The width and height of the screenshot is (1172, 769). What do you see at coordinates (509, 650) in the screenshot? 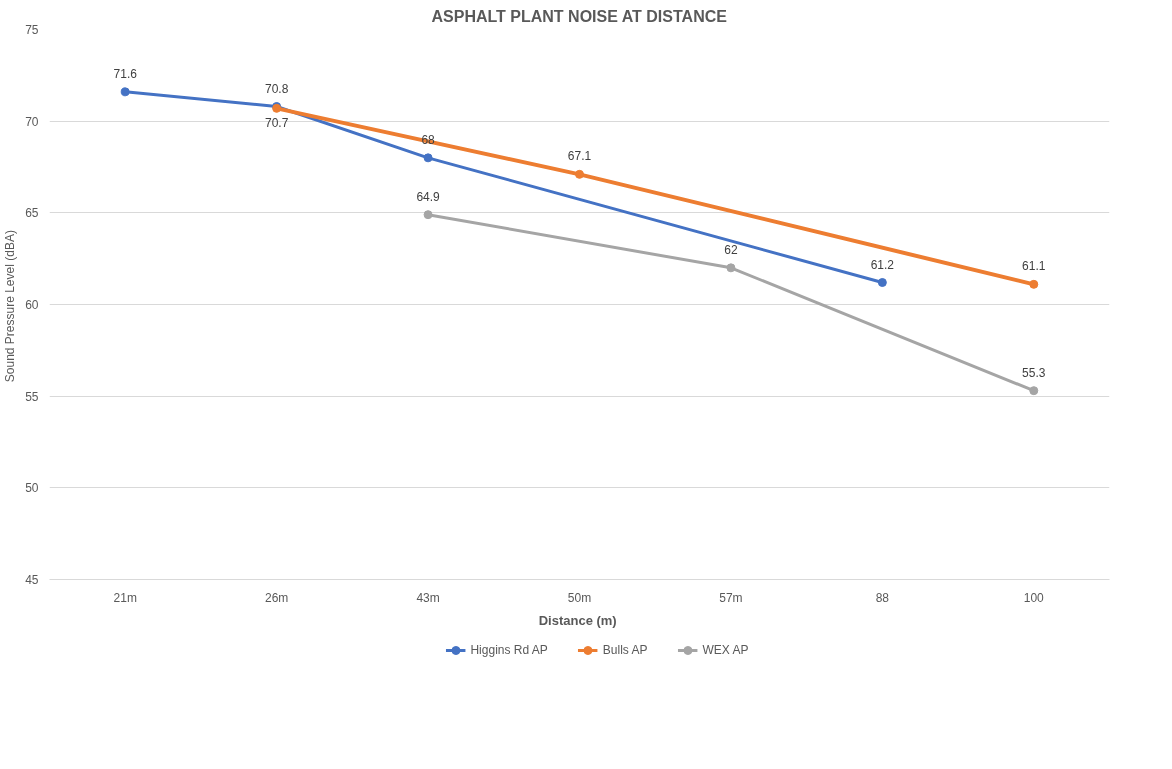
I see `legend-label: Higgins Rd AP` at bounding box center [509, 650].